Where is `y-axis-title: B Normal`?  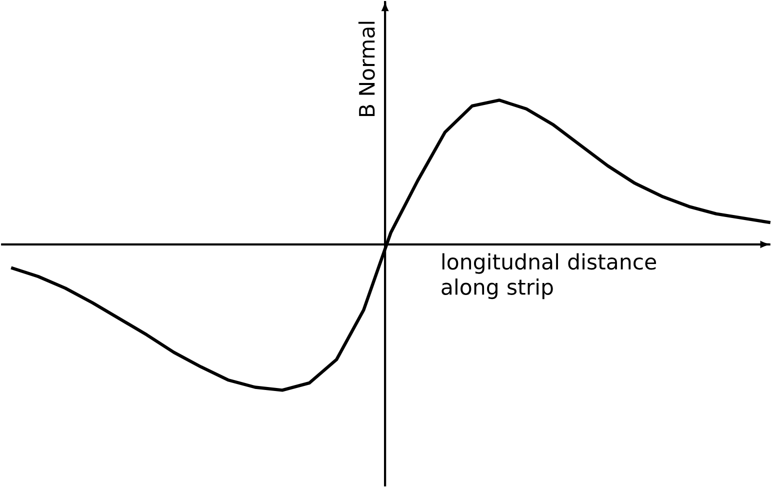 y-axis-title: B Normal is located at coordinates (366, 69).